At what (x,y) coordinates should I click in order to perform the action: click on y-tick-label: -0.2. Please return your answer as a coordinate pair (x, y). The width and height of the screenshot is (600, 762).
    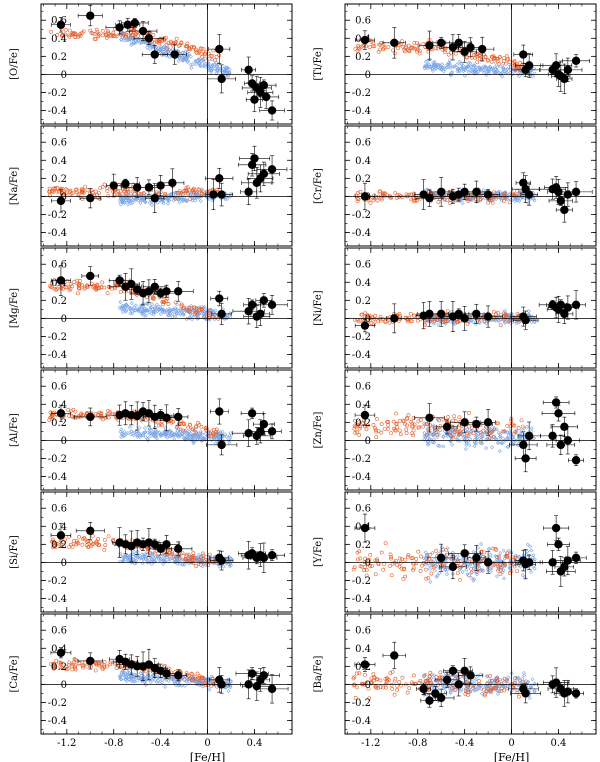
    Looking at the image, I should click on (57, 93).